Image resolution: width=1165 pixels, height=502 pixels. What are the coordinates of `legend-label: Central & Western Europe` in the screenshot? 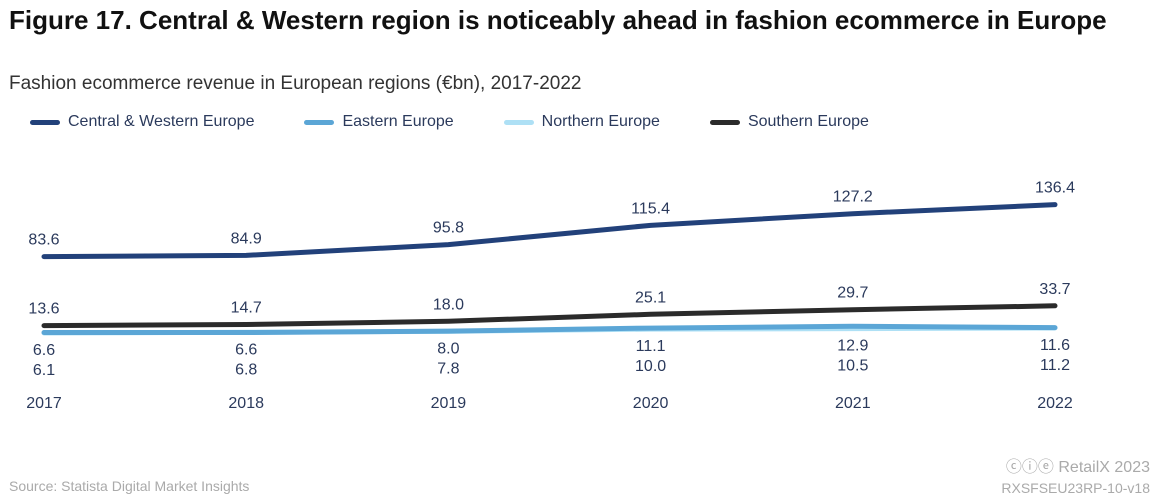 It's located at (161, 121).